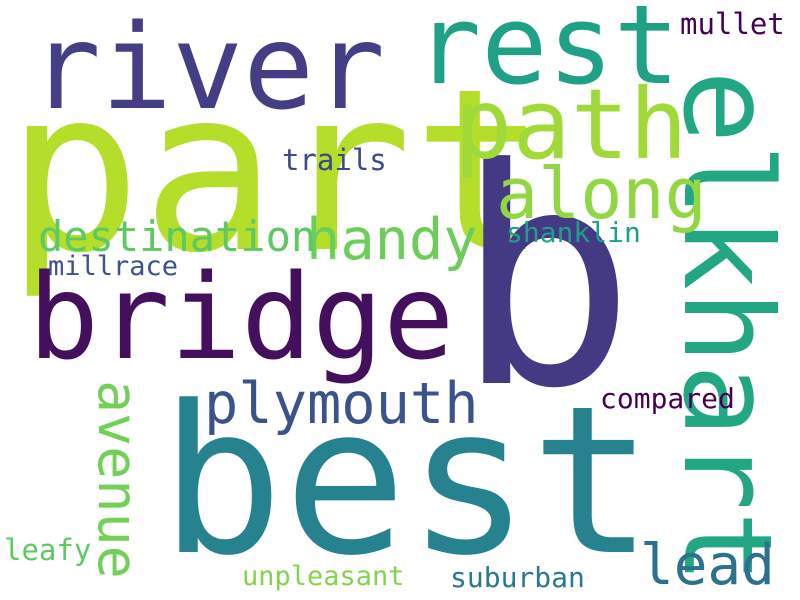 The image size is (800, 600). Describe the element at coordinates (573, 232) in the screenshot. I see `word-shanklin: shanklin` at that location.